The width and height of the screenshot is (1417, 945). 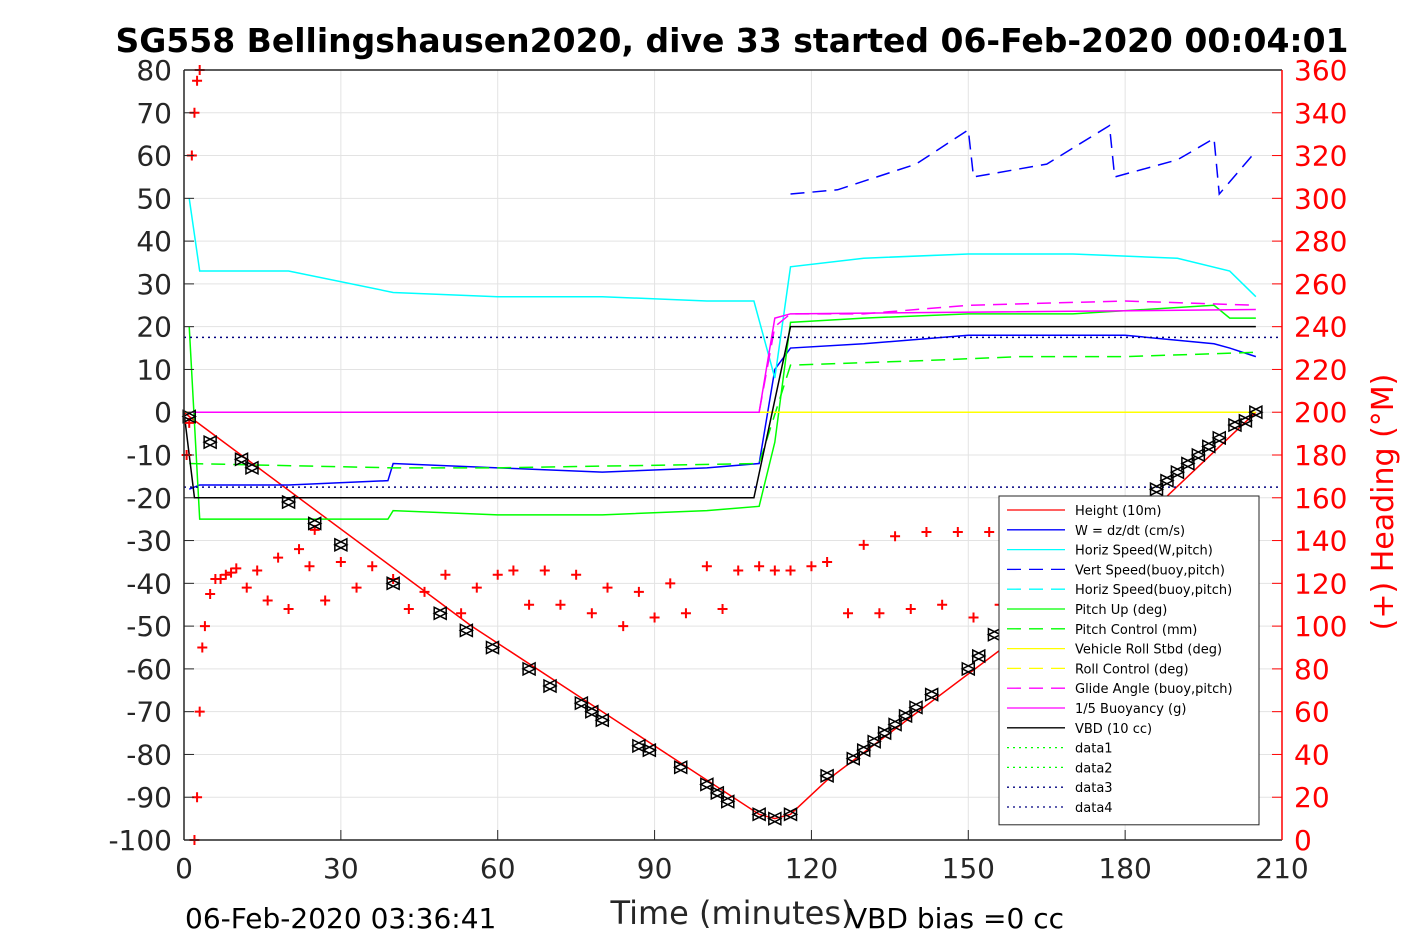 What do you see at coordinates (1320, 284) in the screenshot?
I see `right-tick-label: 260` at bounding box center [1320, 284].